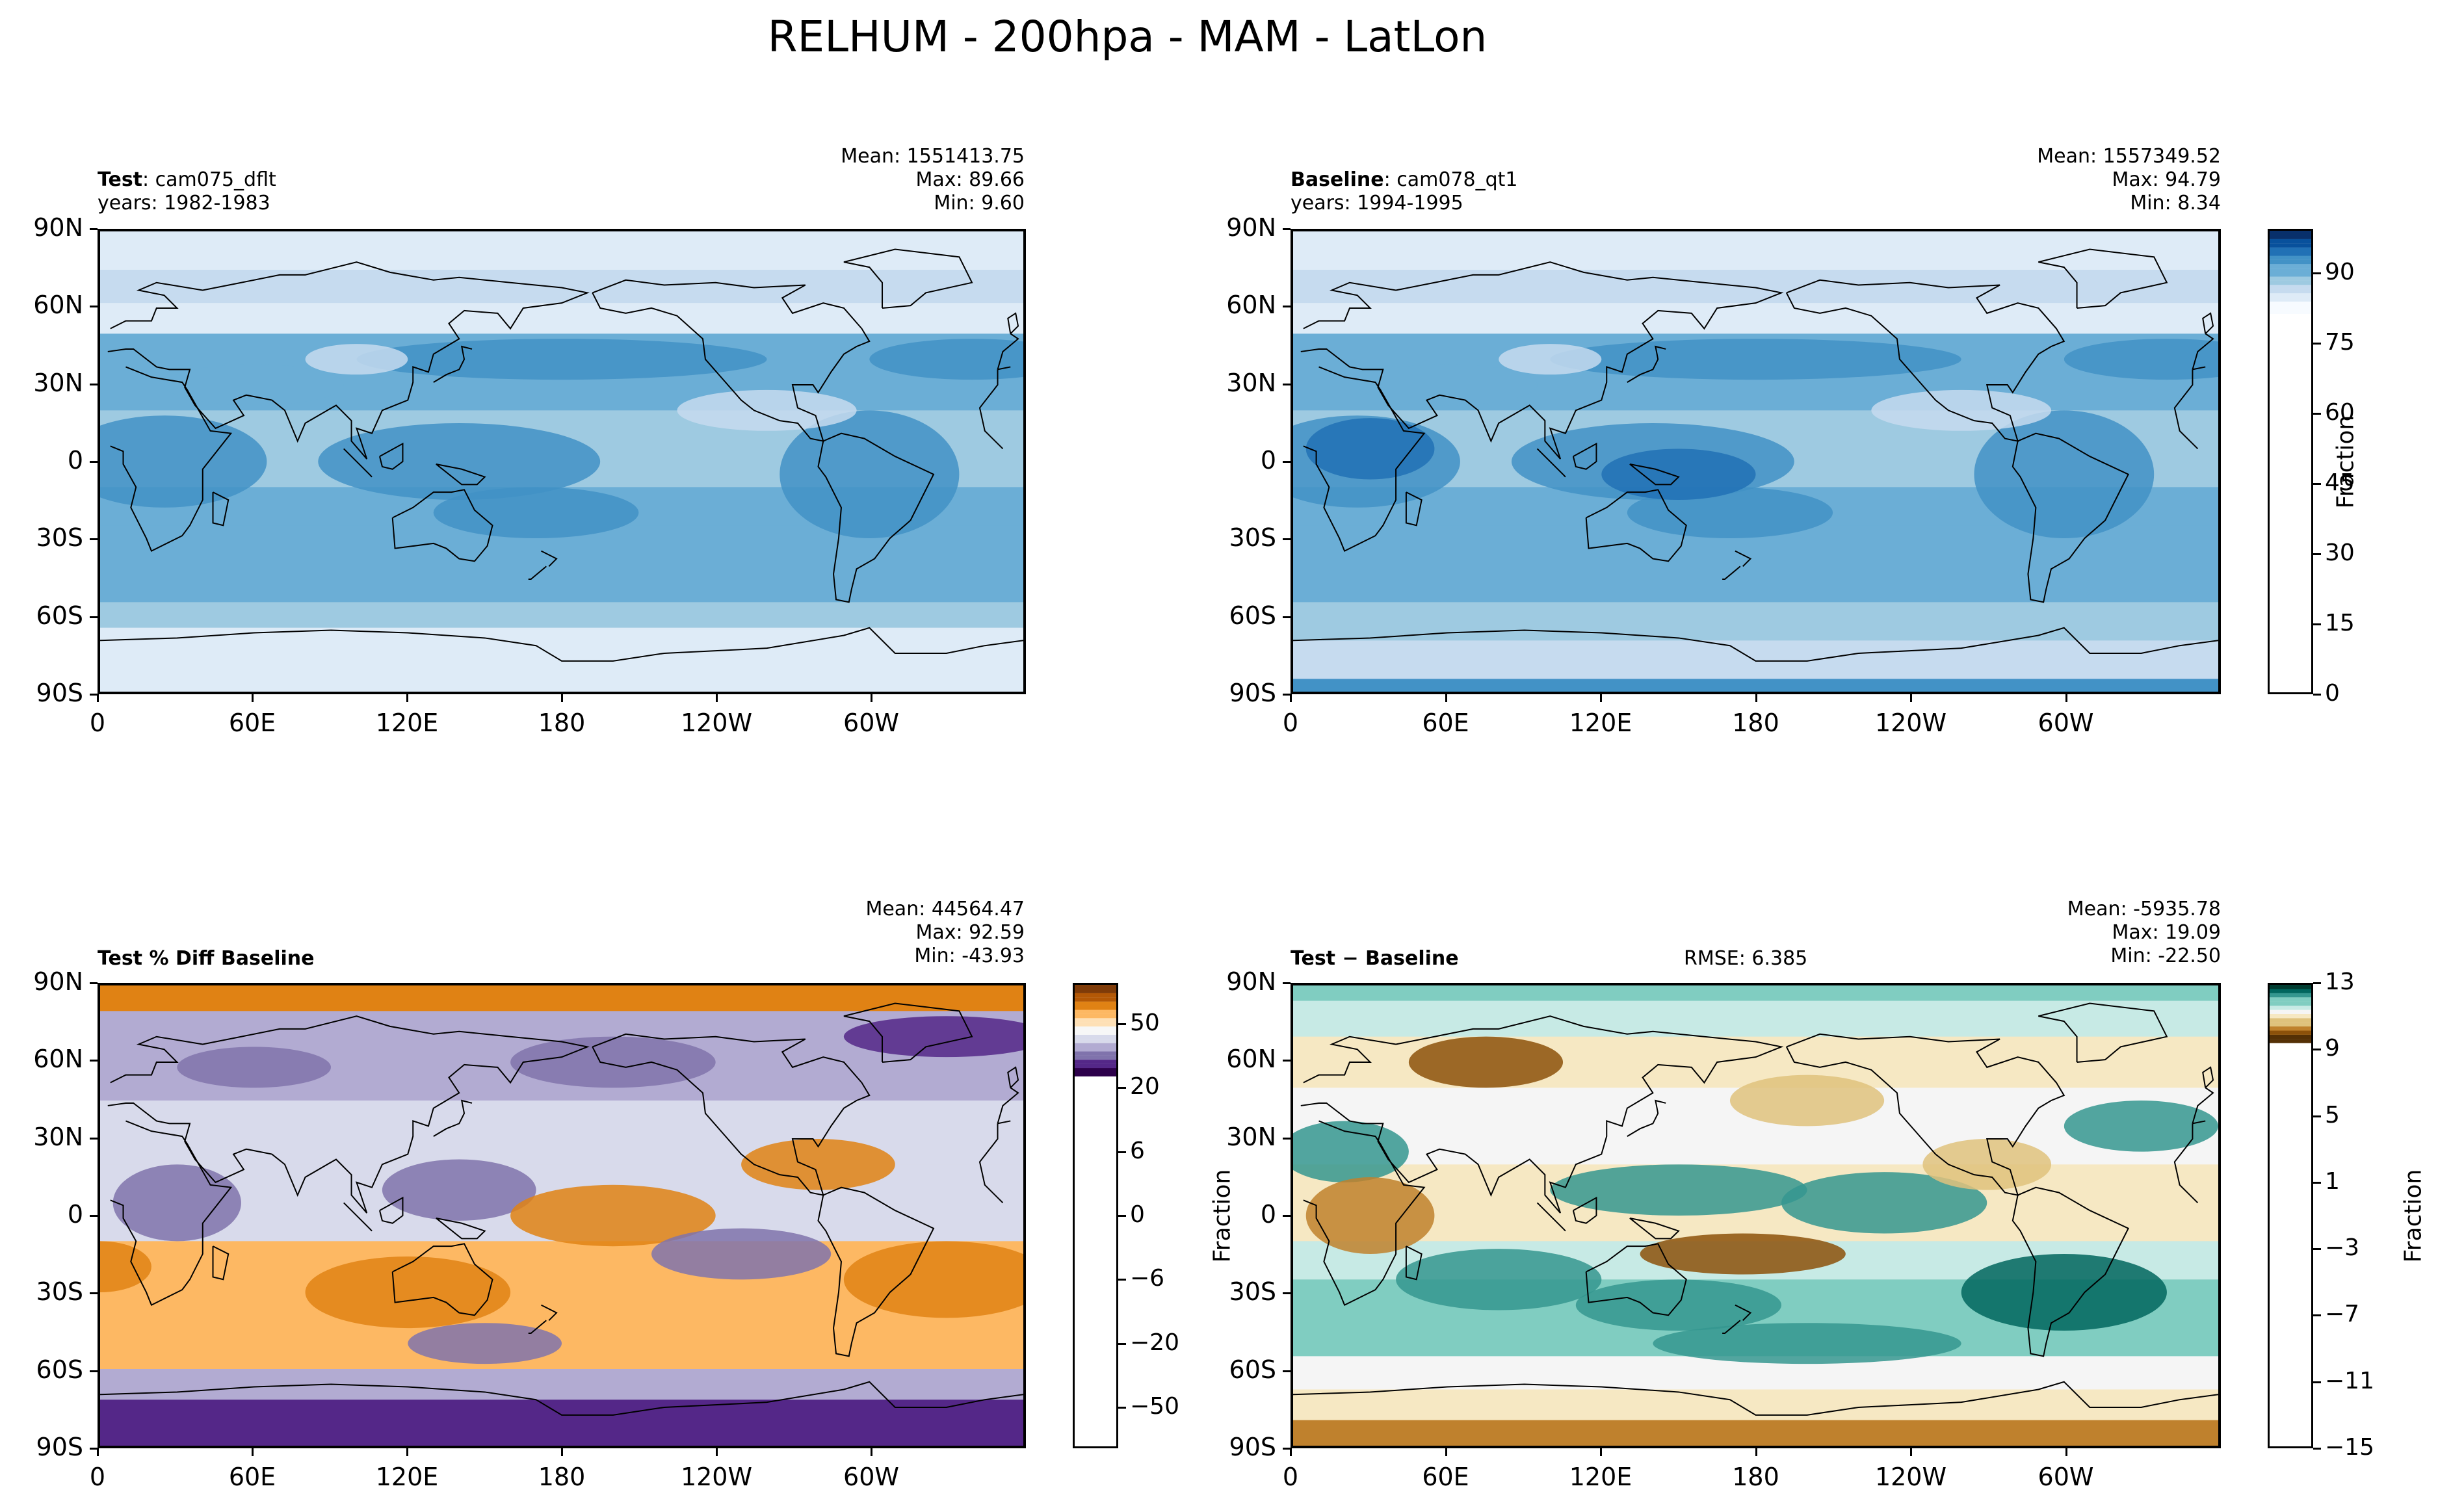  I want to click on diff-axis-ytick-5: 60S, so click(1252, 1369).